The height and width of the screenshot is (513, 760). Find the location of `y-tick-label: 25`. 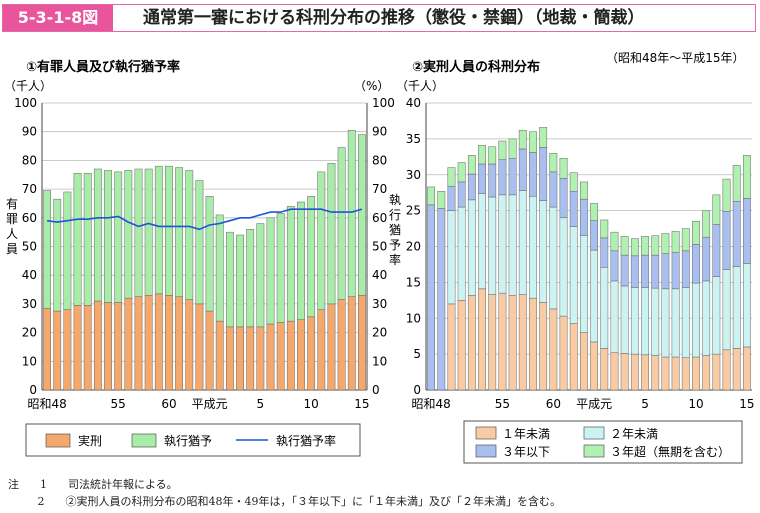

y-tick-label: 25 is located at coordinates (413, 211).